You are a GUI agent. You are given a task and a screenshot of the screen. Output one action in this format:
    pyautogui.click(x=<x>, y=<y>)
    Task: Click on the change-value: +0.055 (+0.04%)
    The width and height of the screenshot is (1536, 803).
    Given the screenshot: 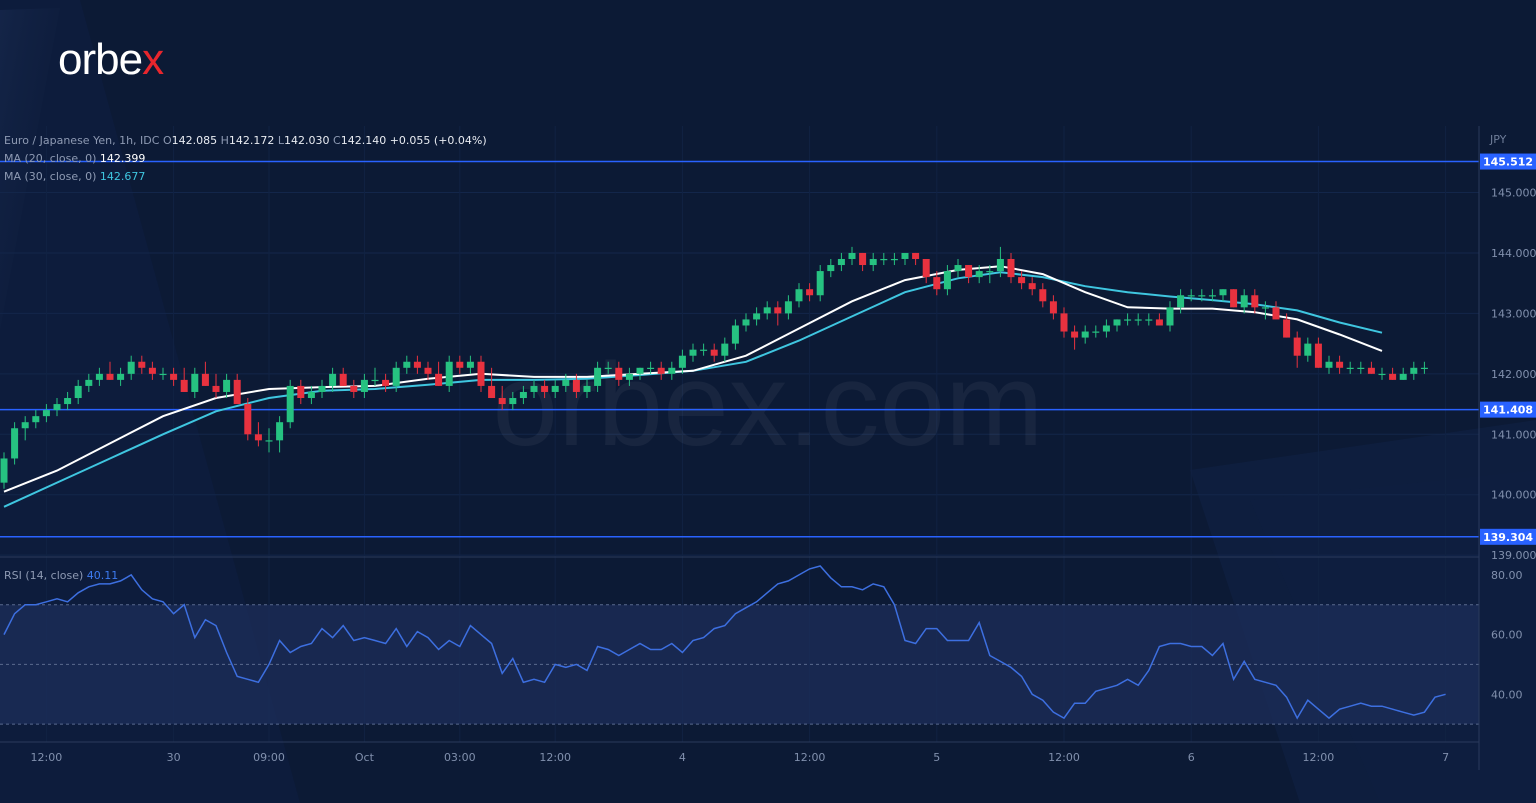 What is the action you would take?
    pyautogui.click(x=438, y=140)
    